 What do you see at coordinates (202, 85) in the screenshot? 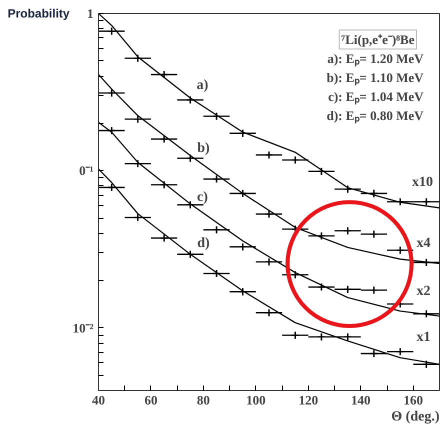
I see `annotation: a)` at bounding box center [202, 85].